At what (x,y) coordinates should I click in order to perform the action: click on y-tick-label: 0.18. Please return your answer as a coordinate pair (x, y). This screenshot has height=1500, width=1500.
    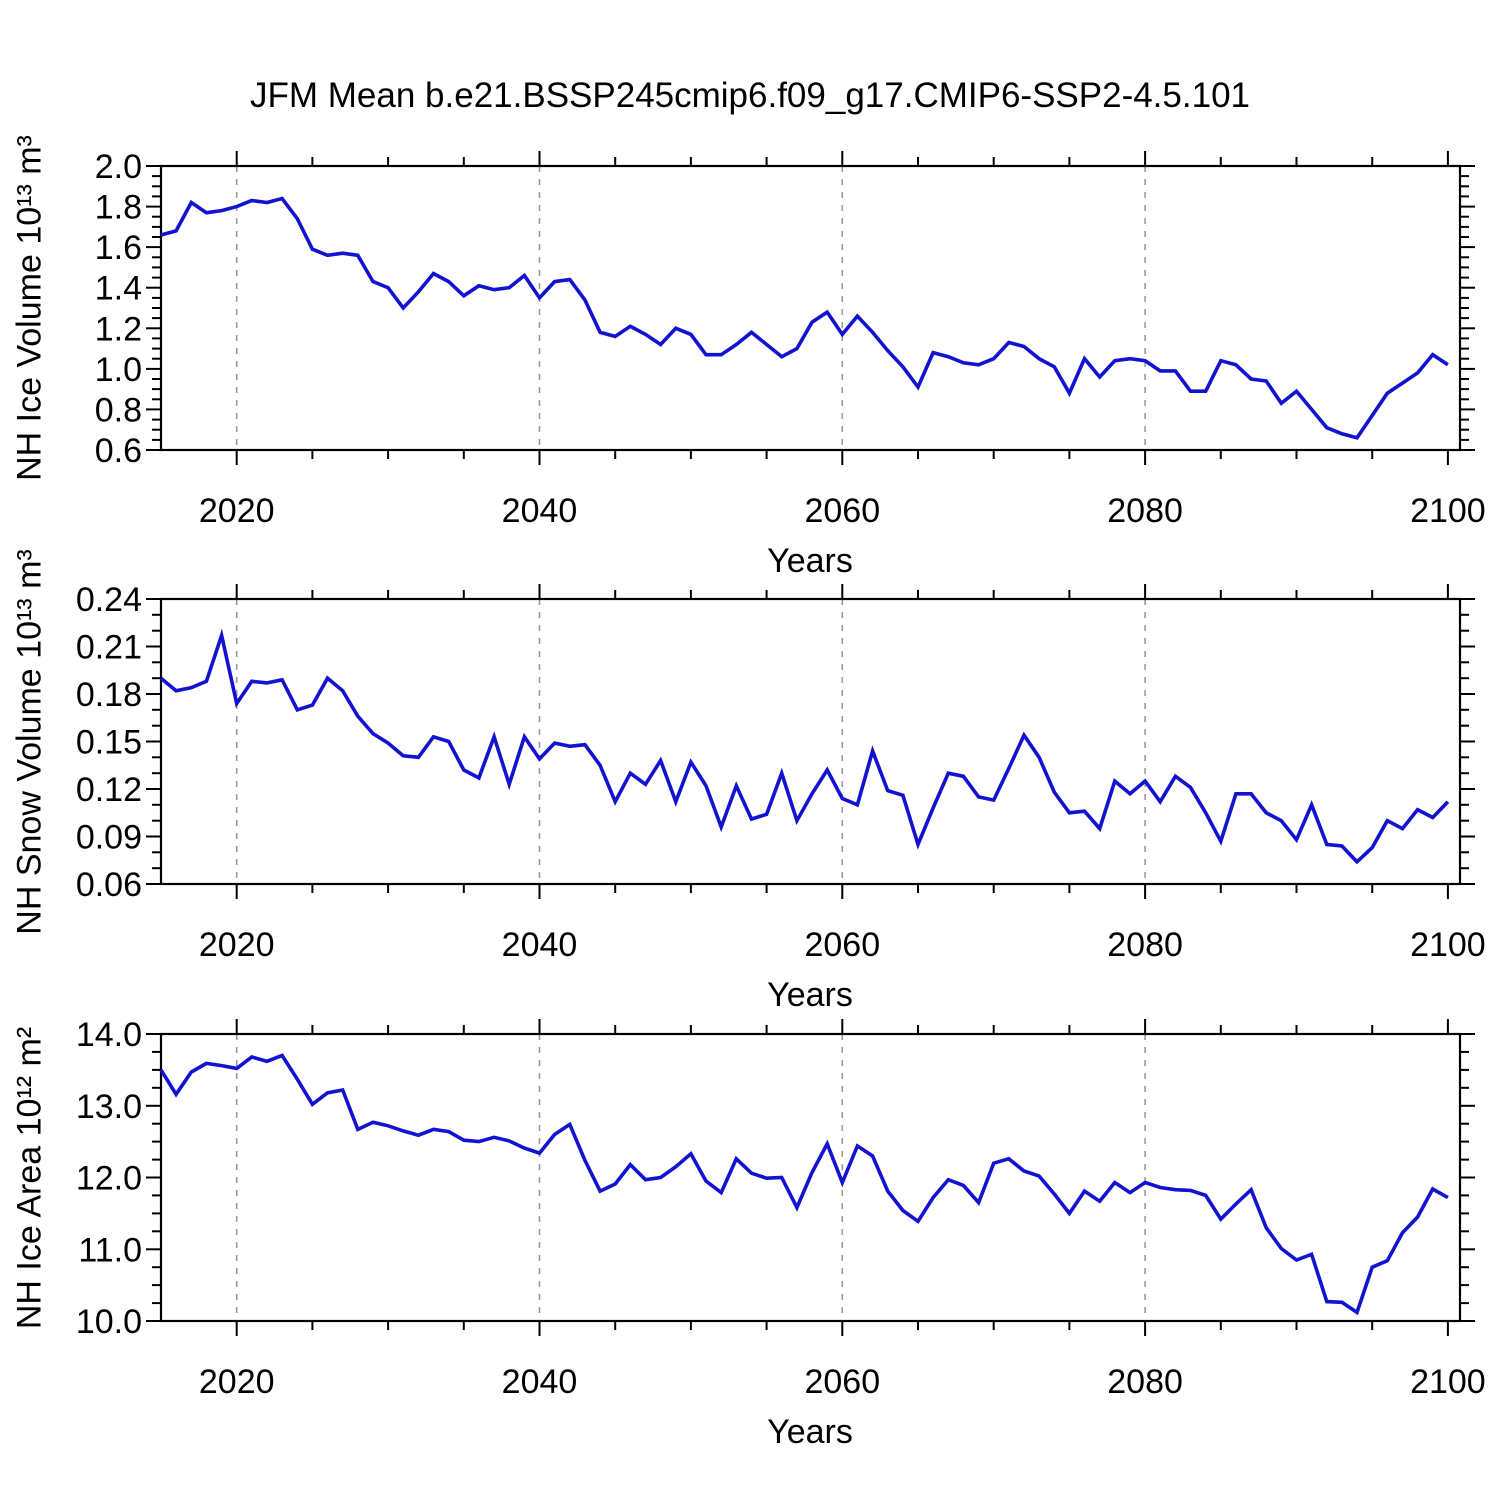
    Looking at the image, I should click on (109, 695).